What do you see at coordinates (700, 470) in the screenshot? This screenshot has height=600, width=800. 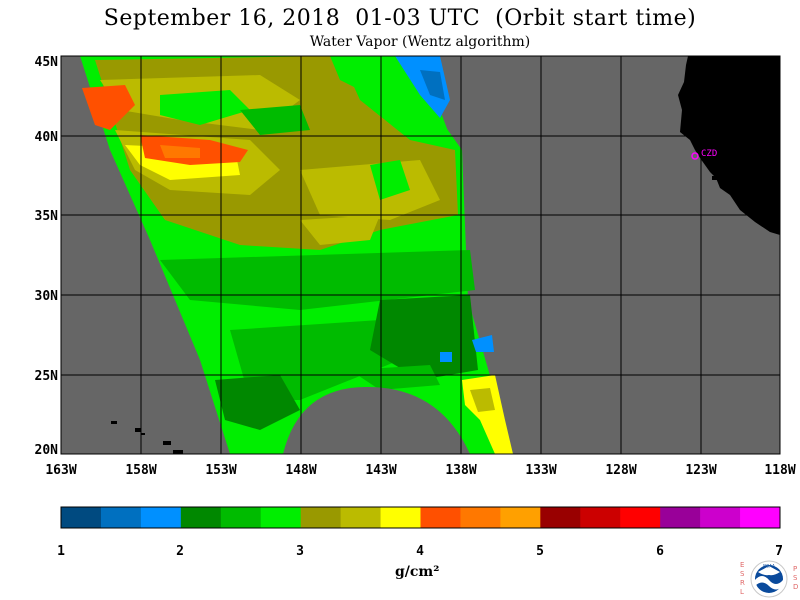 I see `lon-label-123w: 123W` at bounding box center [700, 470].